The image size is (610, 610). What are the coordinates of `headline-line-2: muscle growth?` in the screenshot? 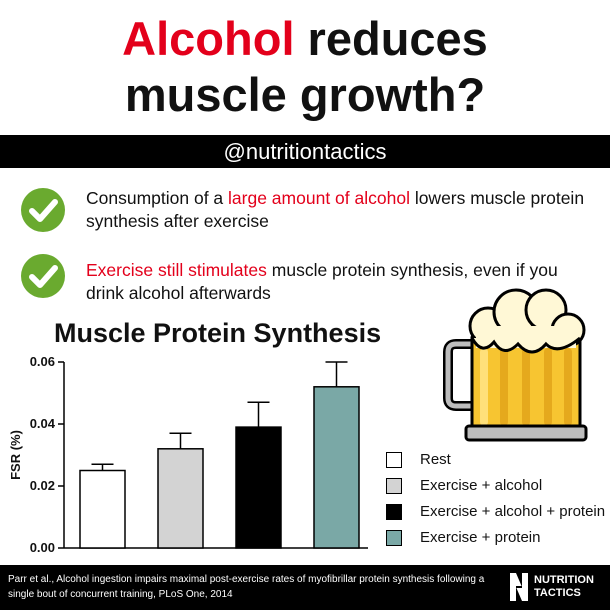 It's located at (305, 94).